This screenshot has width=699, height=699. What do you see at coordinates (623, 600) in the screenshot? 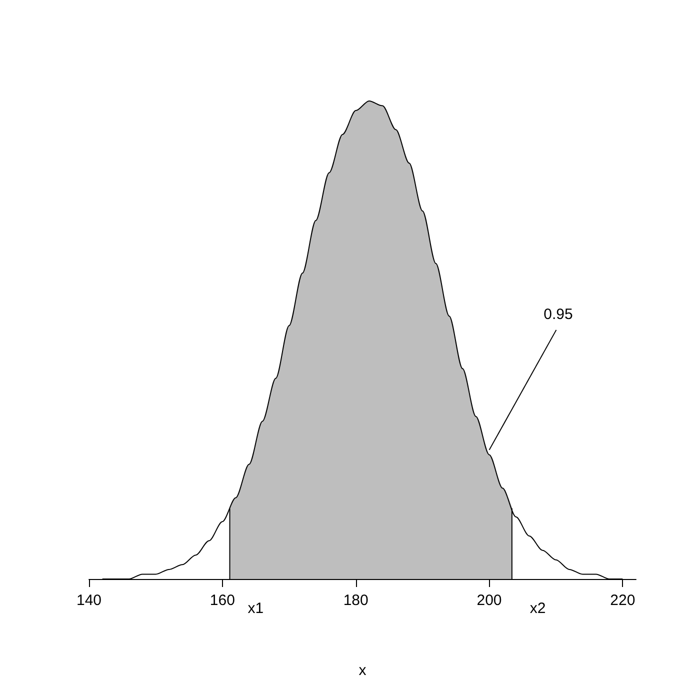
I see `x-tick-label: 220` at bounding box center [623, 600].